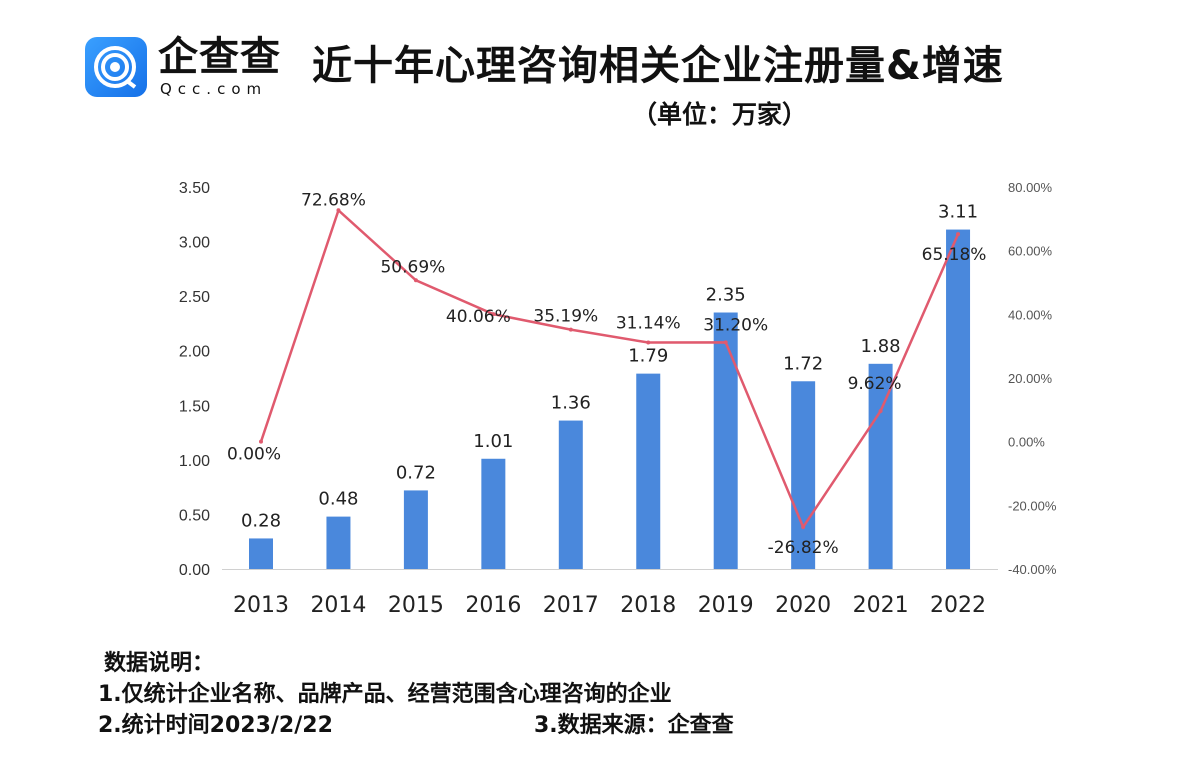  Describe the element at coordinates (1032, 505) in the screenshot. I see `right-tick-label: -20.00%` at that location.